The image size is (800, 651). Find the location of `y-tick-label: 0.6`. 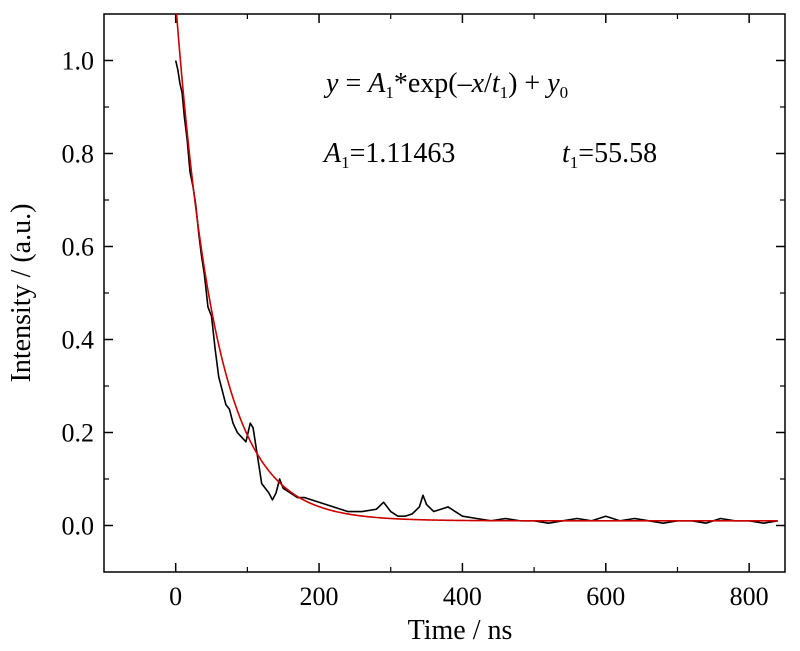

y-tick-label: 0.6 is located at coordinates (78, 247).